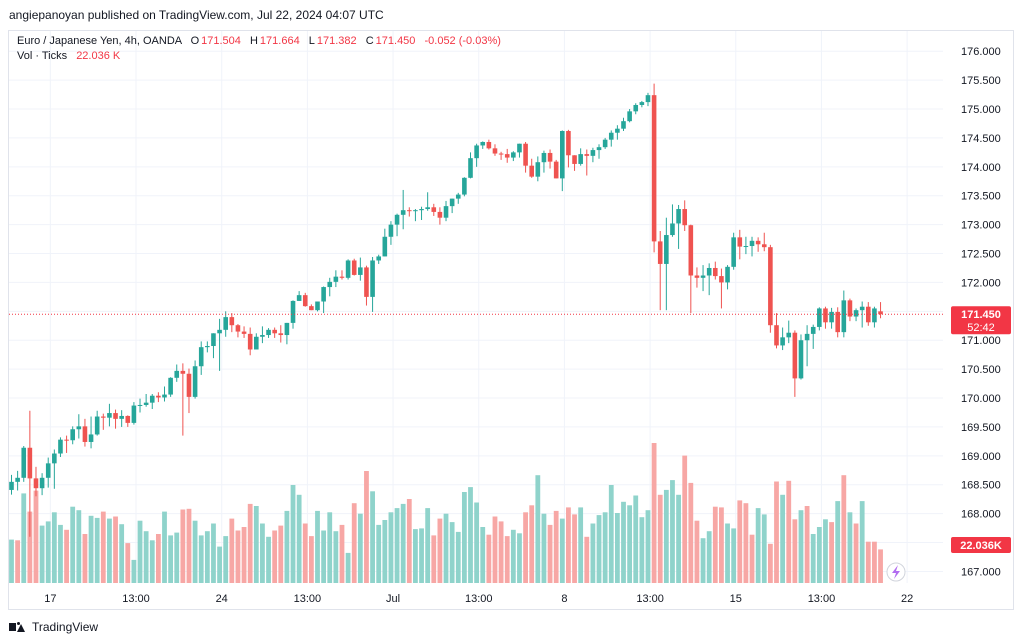 This screenshot has height=643, width=1024. What do you see at coordinates (564, 599) in the screenshot?
I see `x-tick-label: 8` at bounding box center [564, 599].